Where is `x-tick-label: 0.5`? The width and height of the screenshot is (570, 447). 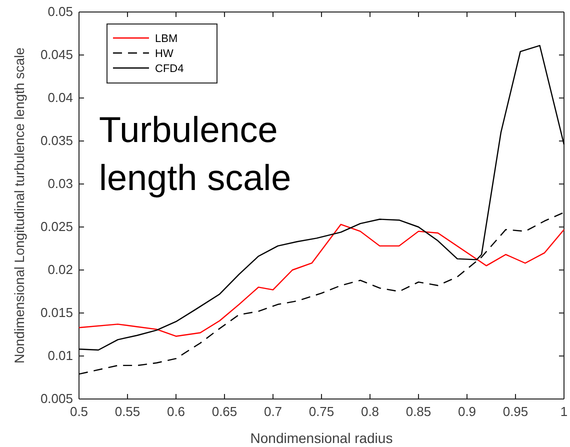 x-tick-label: 0.5 is located at coordinates (79, 412).